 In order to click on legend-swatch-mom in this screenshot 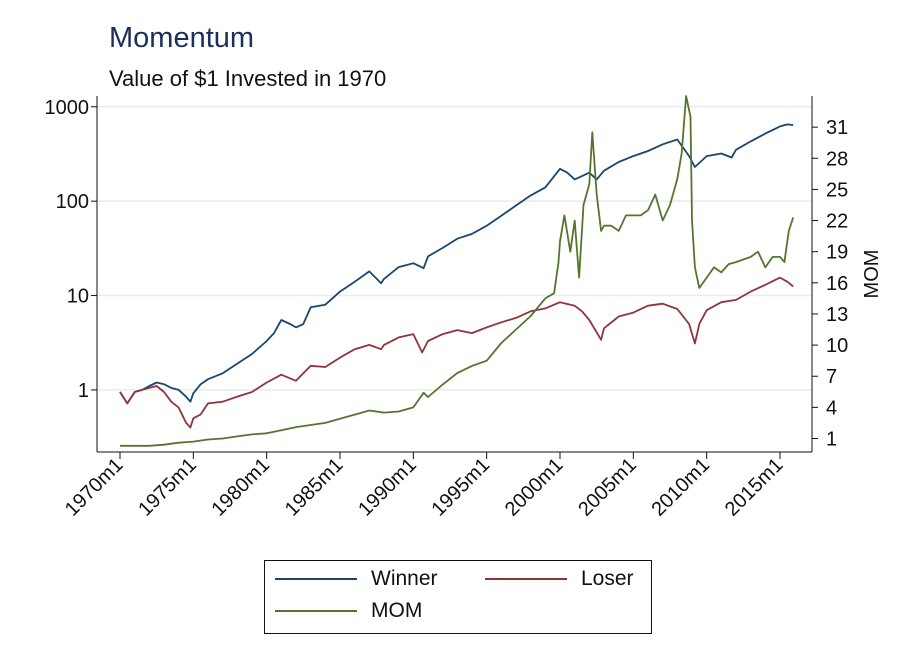, I will do `click(316, 611)`.